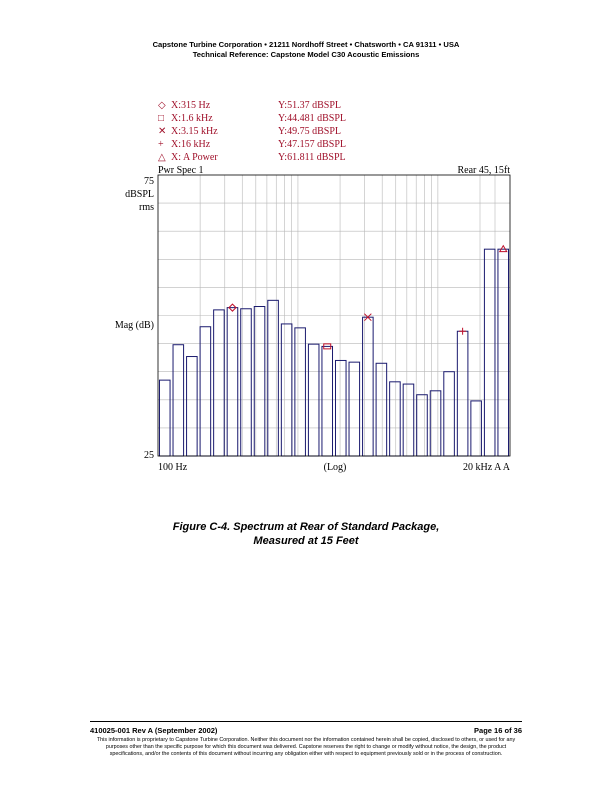 The height and width of the screenshot is (792, 612). What do you see at coordinates (146, 207) in the screenshot?
I see `y-unit-rms-label: rms` at bounding box center [146, 207].